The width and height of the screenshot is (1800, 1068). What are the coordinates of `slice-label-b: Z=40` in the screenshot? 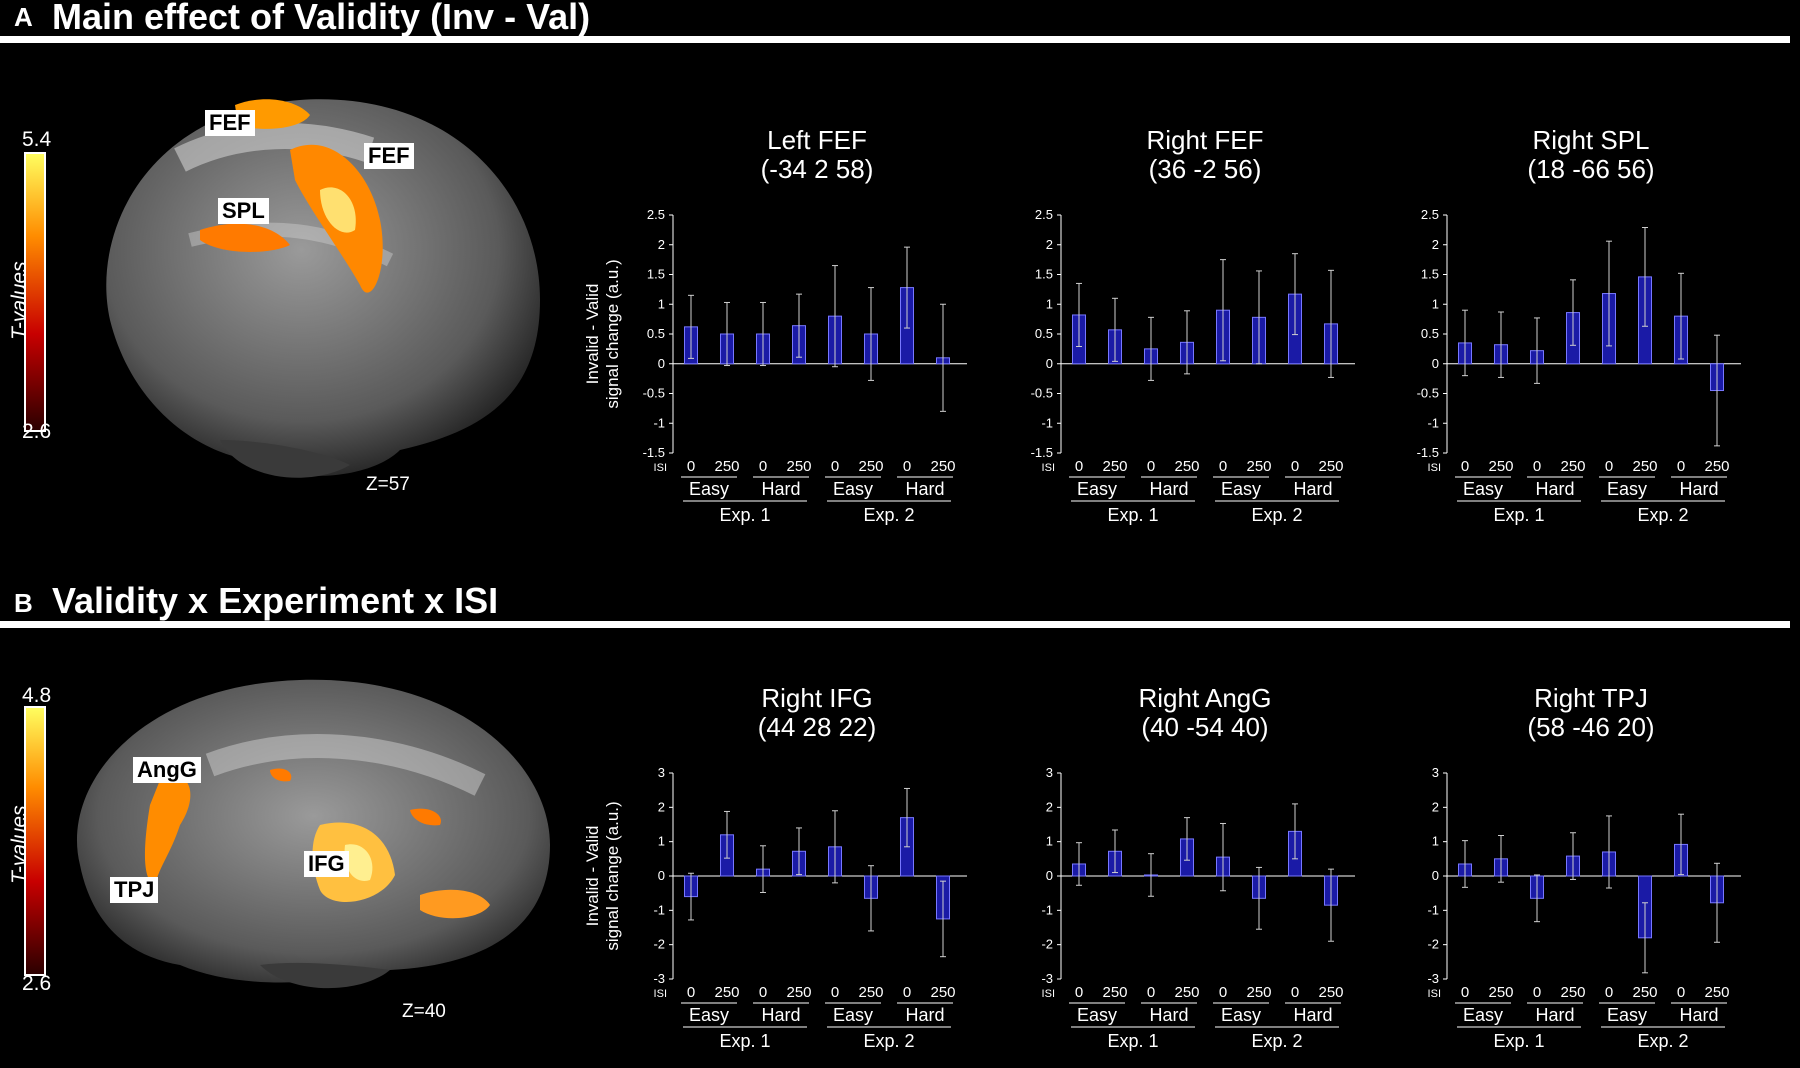 It's located at (424, 1011).